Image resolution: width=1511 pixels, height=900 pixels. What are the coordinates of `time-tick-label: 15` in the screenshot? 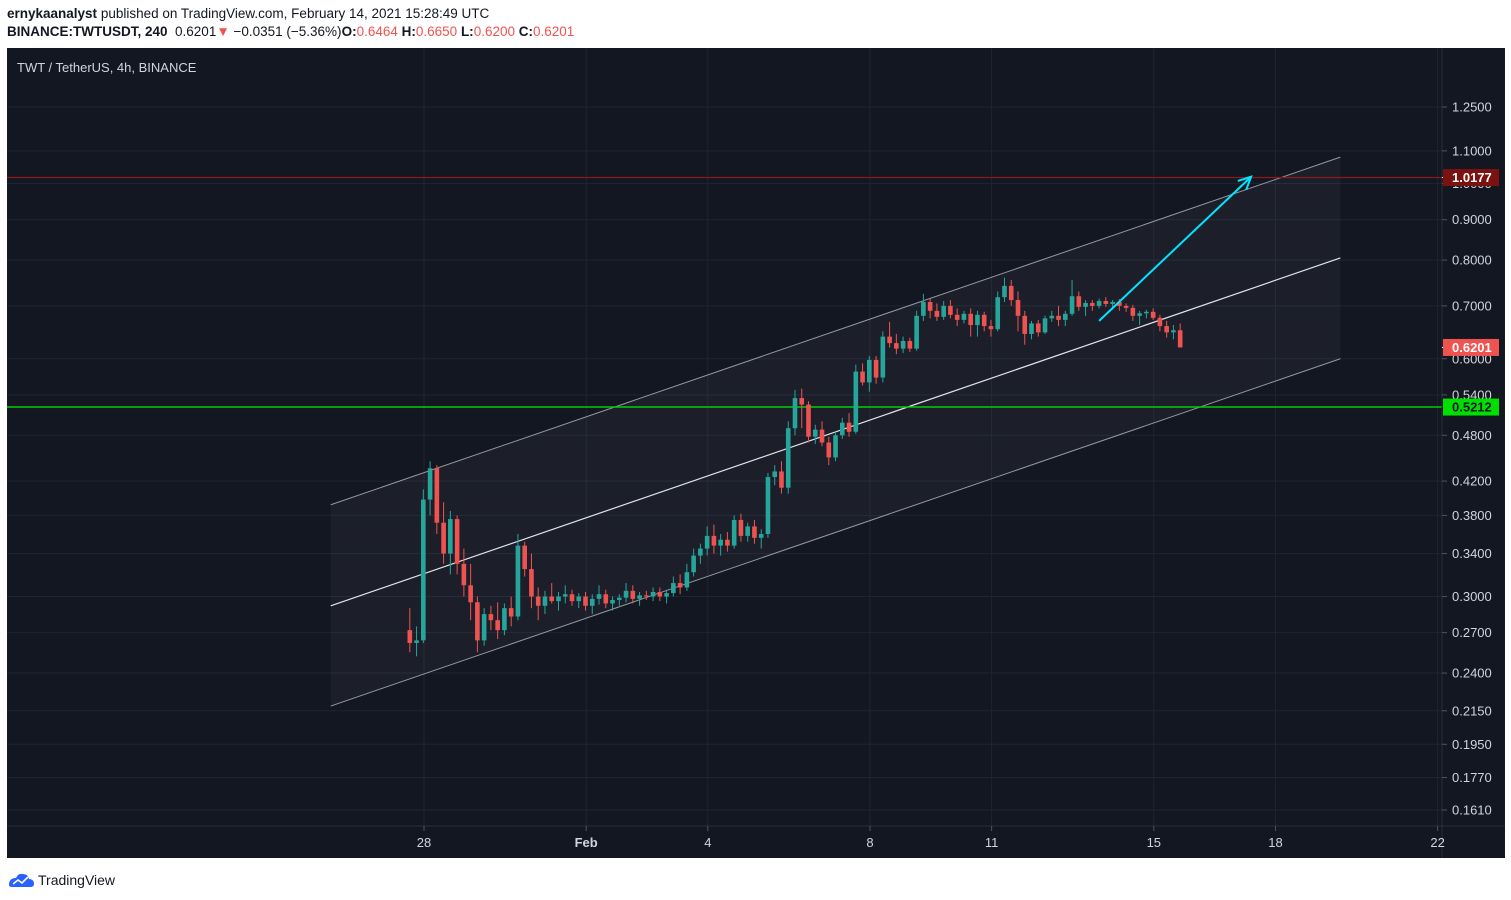 It's located at (1154, 842).